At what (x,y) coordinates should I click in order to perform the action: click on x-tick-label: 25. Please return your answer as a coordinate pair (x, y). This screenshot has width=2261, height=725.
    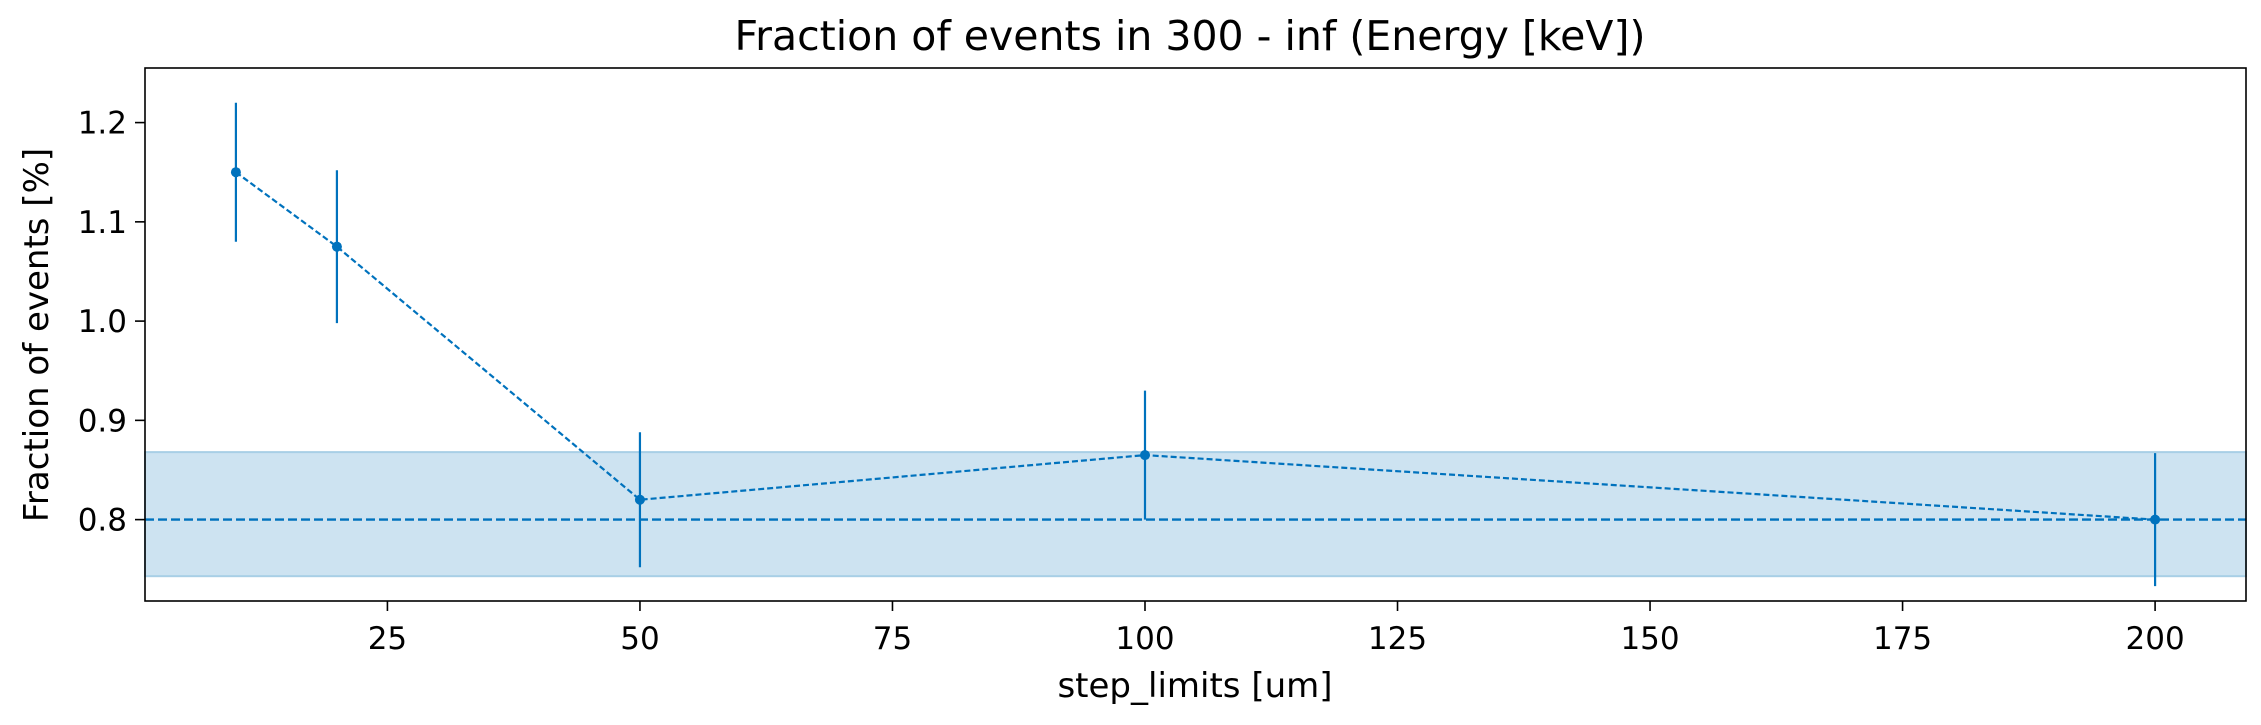
    Looking at the image, I should click on (387, 639).